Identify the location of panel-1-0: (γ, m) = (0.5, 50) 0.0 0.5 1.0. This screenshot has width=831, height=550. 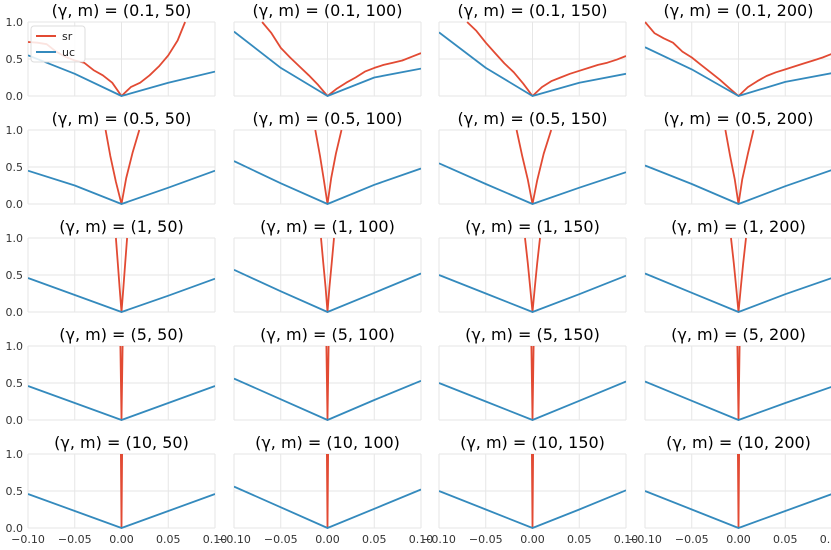
(111, 160).